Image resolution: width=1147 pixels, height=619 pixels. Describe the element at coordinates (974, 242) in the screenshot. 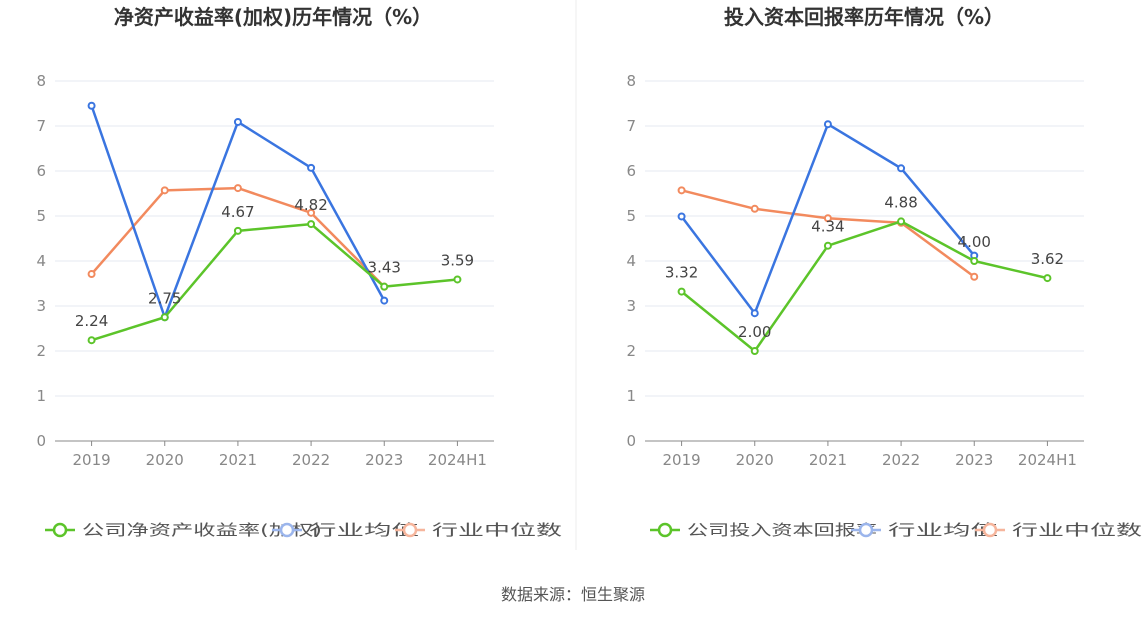

I see `data-label: 4.00` at that location.